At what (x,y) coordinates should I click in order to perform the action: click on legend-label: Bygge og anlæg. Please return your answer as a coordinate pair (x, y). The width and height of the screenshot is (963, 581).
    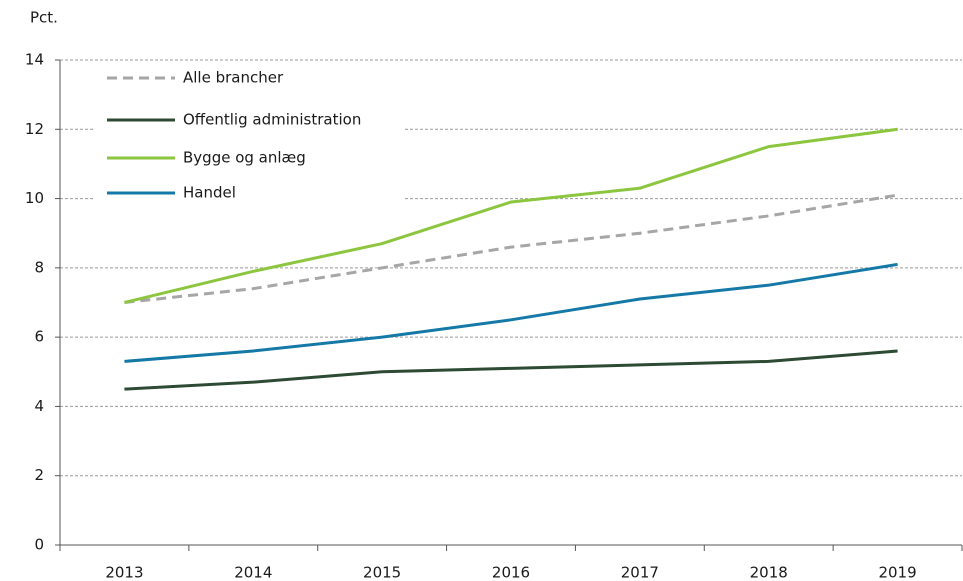
    Looking at the image, I should click on (244, 158).